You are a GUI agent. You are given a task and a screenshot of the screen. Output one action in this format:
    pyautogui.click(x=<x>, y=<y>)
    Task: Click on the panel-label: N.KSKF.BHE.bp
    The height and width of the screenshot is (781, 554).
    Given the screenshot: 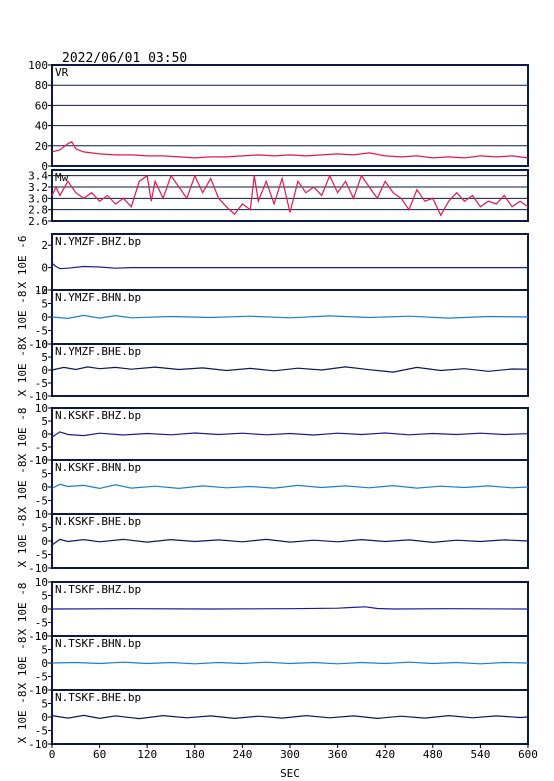 What is the action you would take?
    pyautogui.click(x=98, y=521)
    